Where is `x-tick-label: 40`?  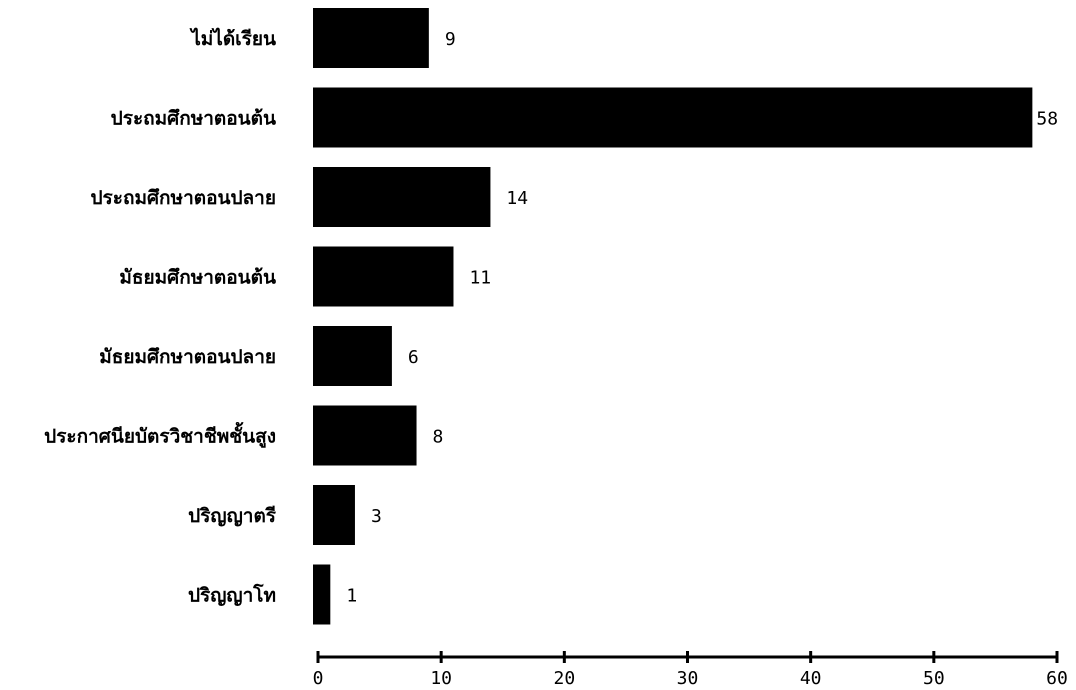
x-tick-label: 40 is located at coordinates (811, 678).